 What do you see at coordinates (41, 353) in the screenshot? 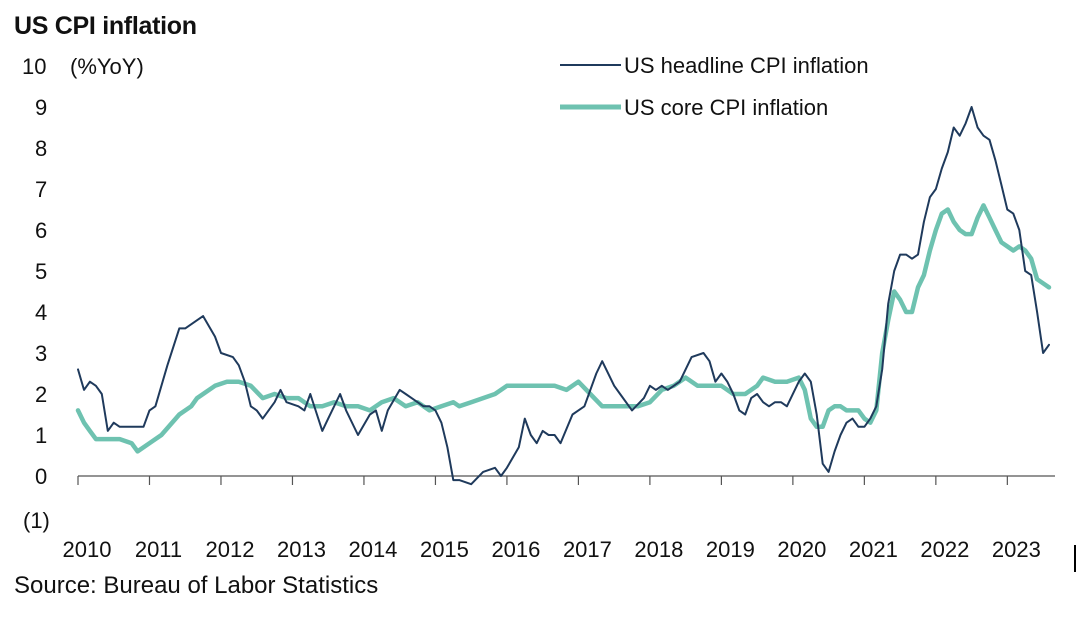
I see `y-tick-label: 3` at bounding box center [41, 353].